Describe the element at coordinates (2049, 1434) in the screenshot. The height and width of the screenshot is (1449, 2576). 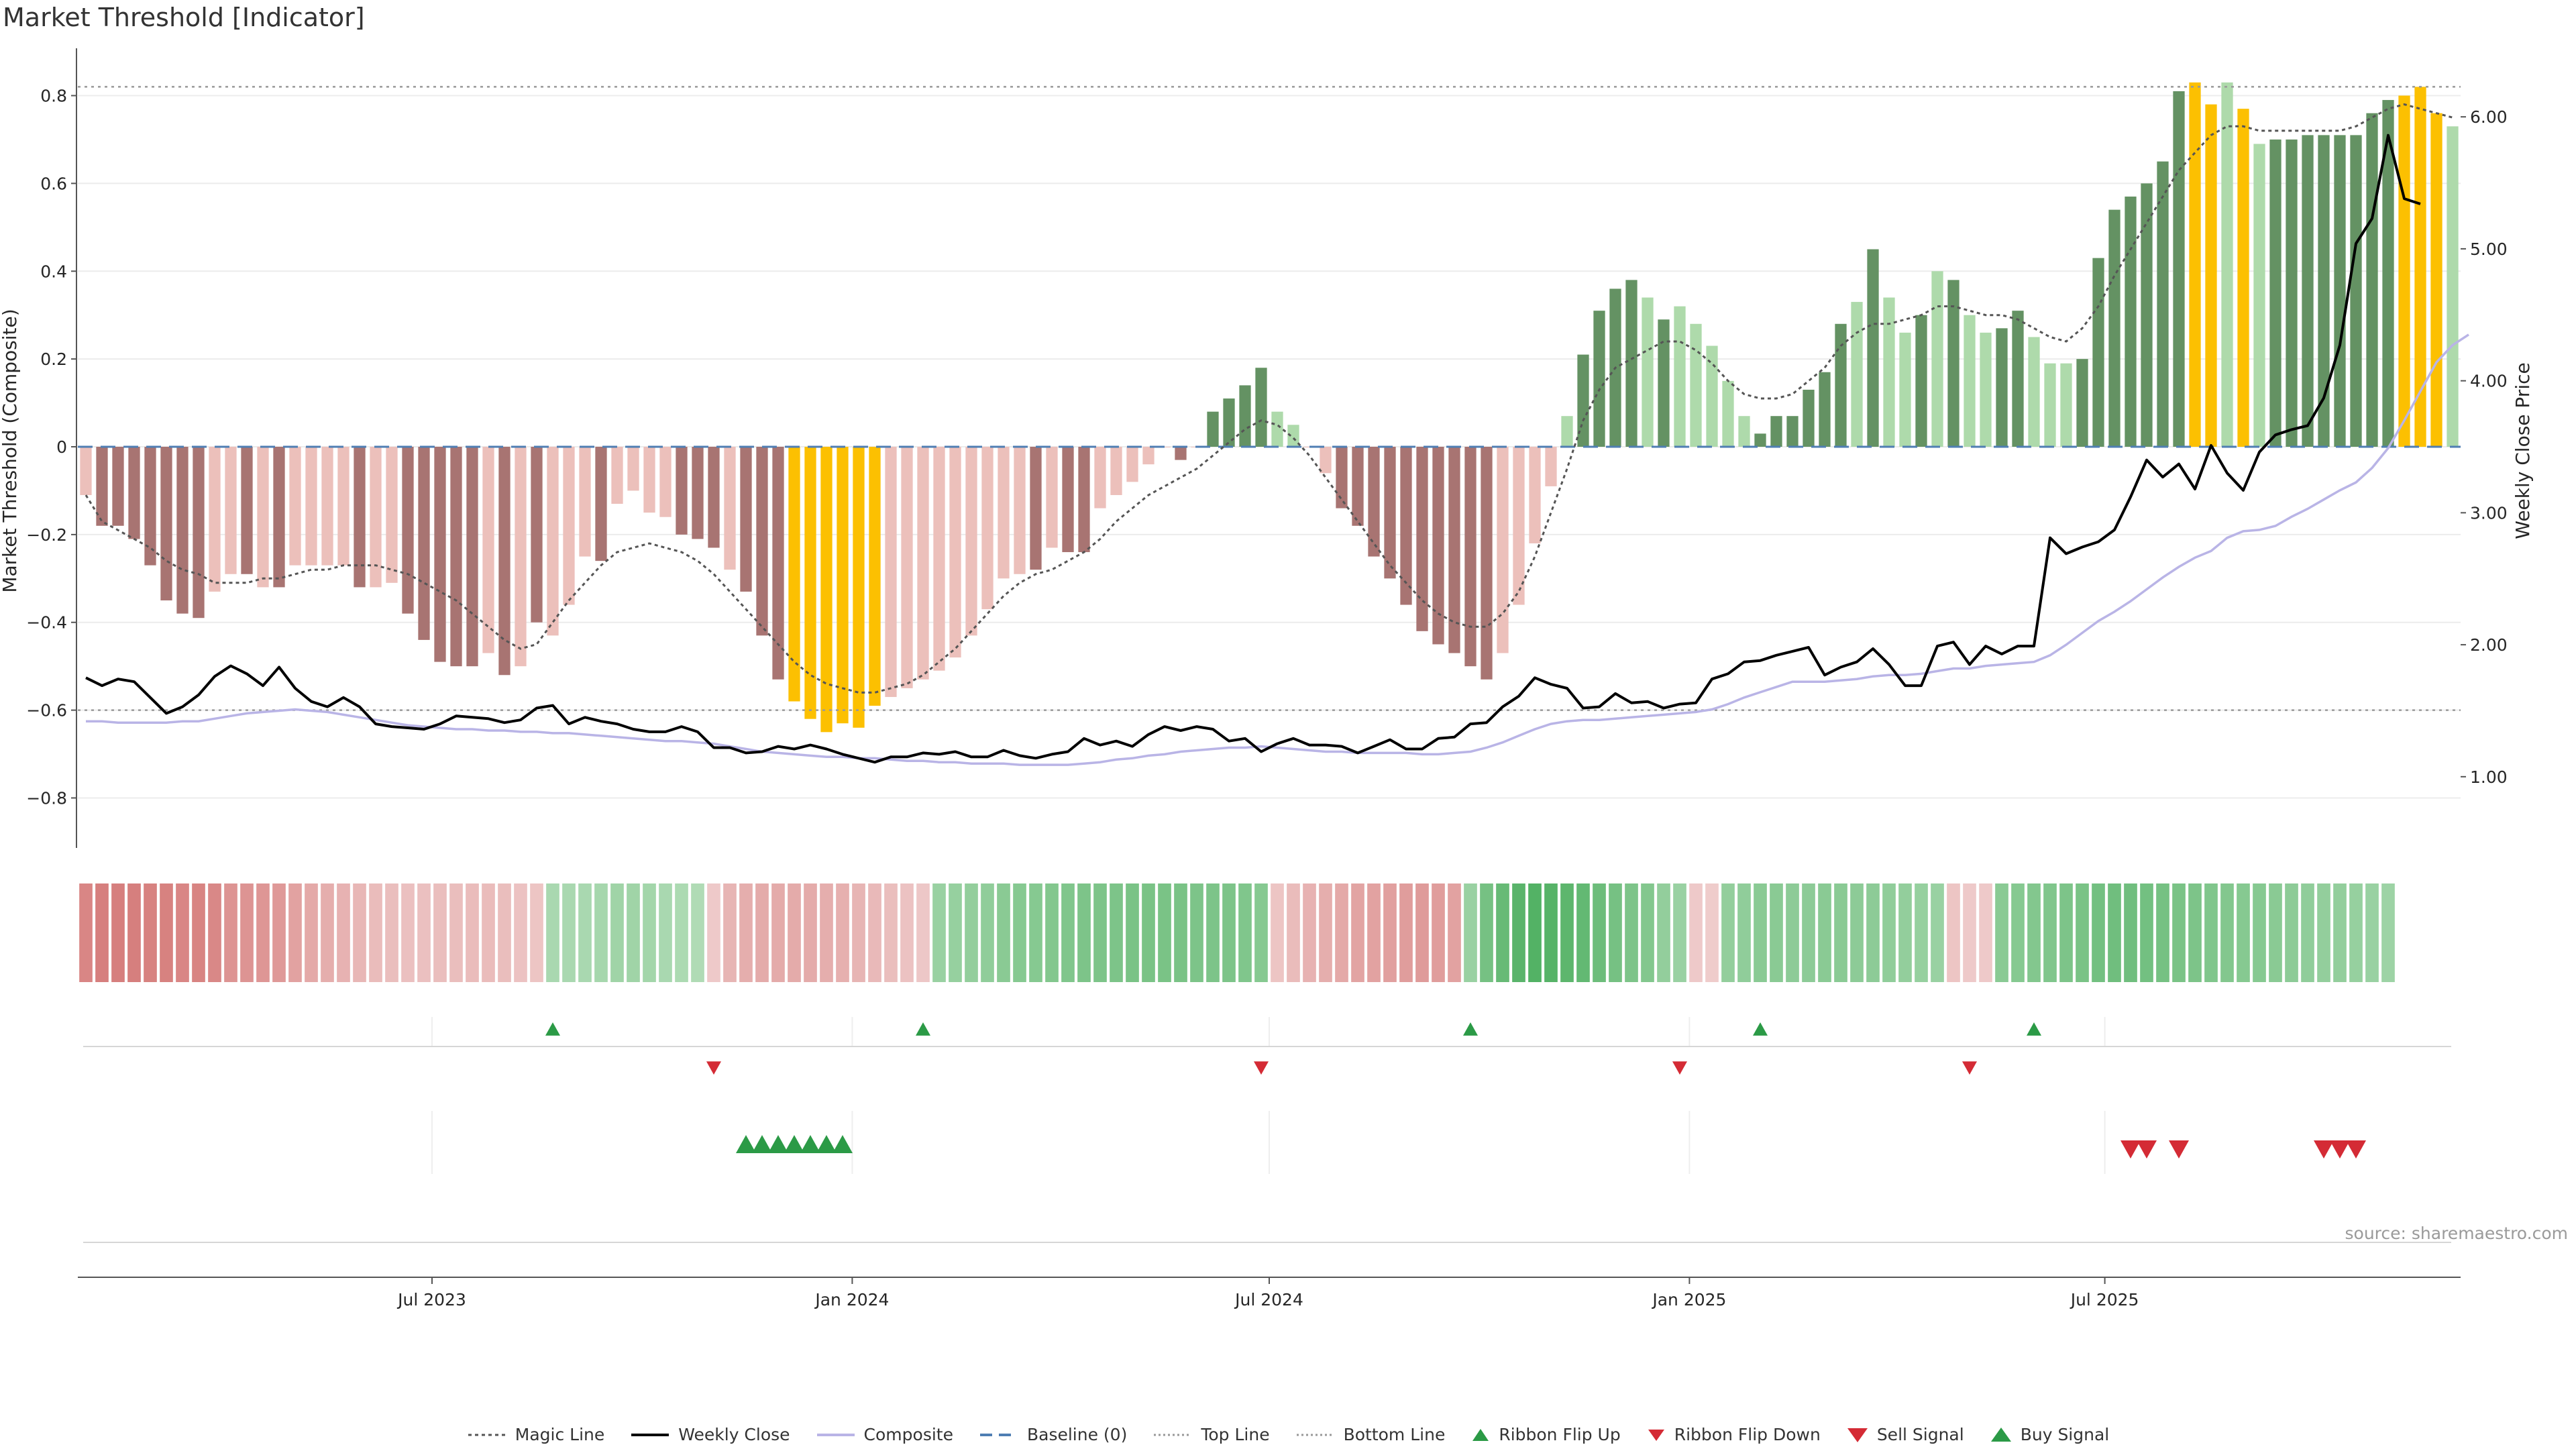
I see `legend-buy-signal: Buy Signal` at that location.